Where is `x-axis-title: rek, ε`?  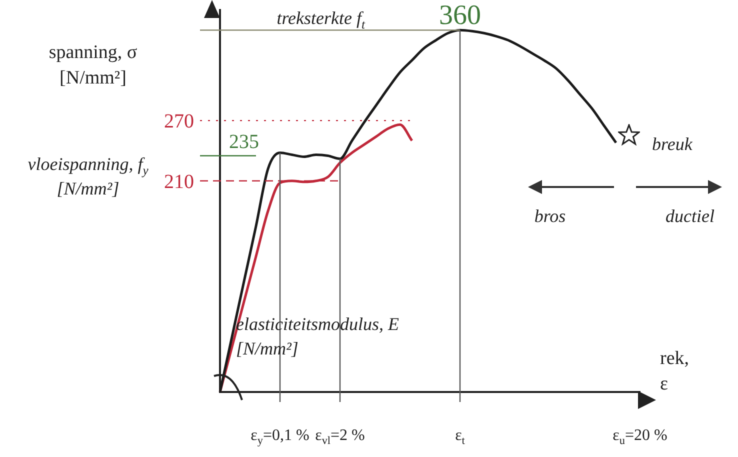 x-axis-title: rek, ε is located at coordinates (675, 371).